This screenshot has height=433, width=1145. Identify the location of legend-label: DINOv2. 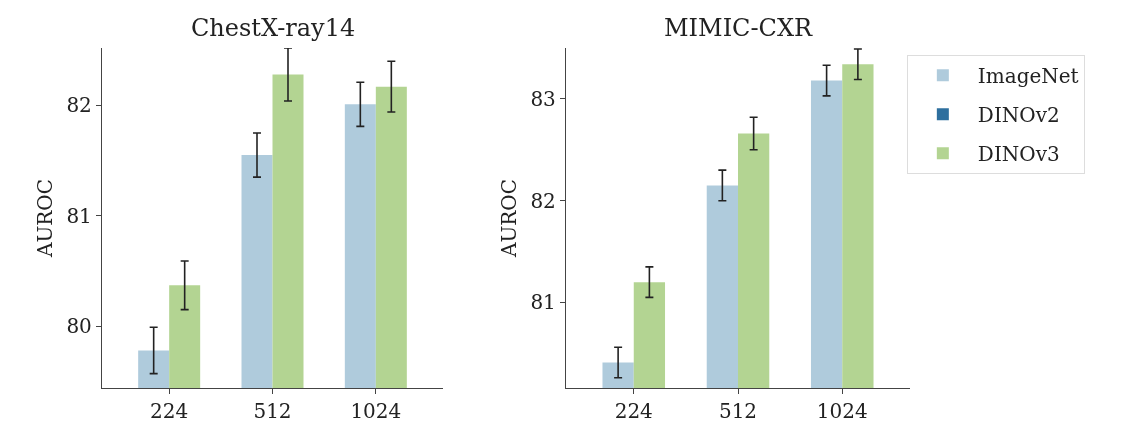
(1018, 115).